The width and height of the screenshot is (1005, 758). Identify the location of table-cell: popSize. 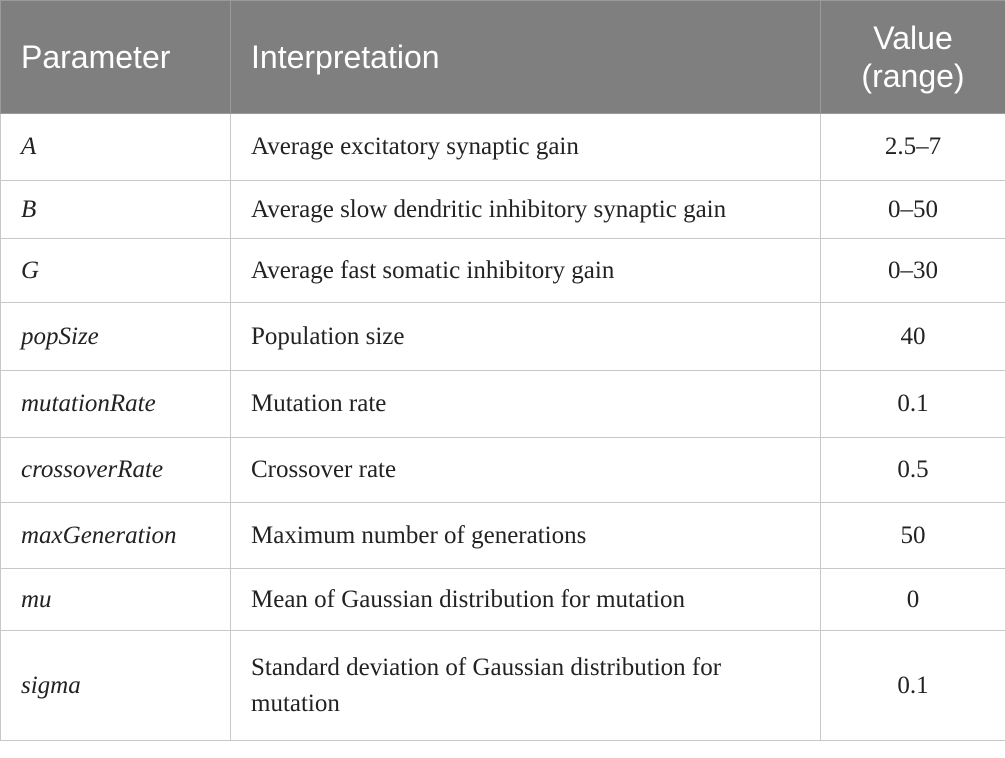
(115, 336).